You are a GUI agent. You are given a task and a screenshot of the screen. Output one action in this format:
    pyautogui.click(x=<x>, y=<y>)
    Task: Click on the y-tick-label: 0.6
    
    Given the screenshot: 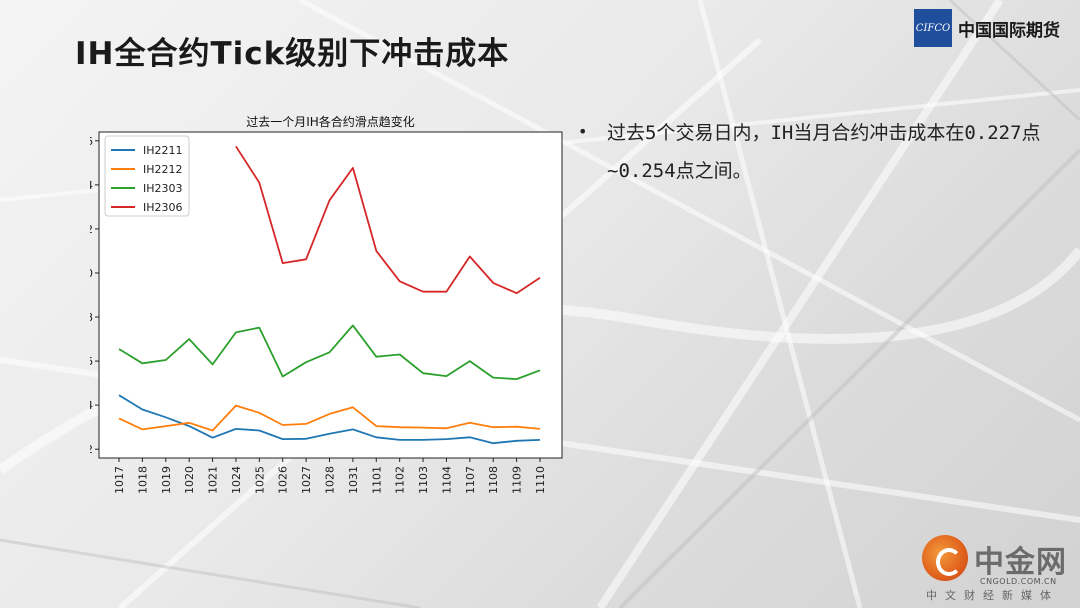 What is the action you would take?
    pyautogui.click(x=91, y=361)
    